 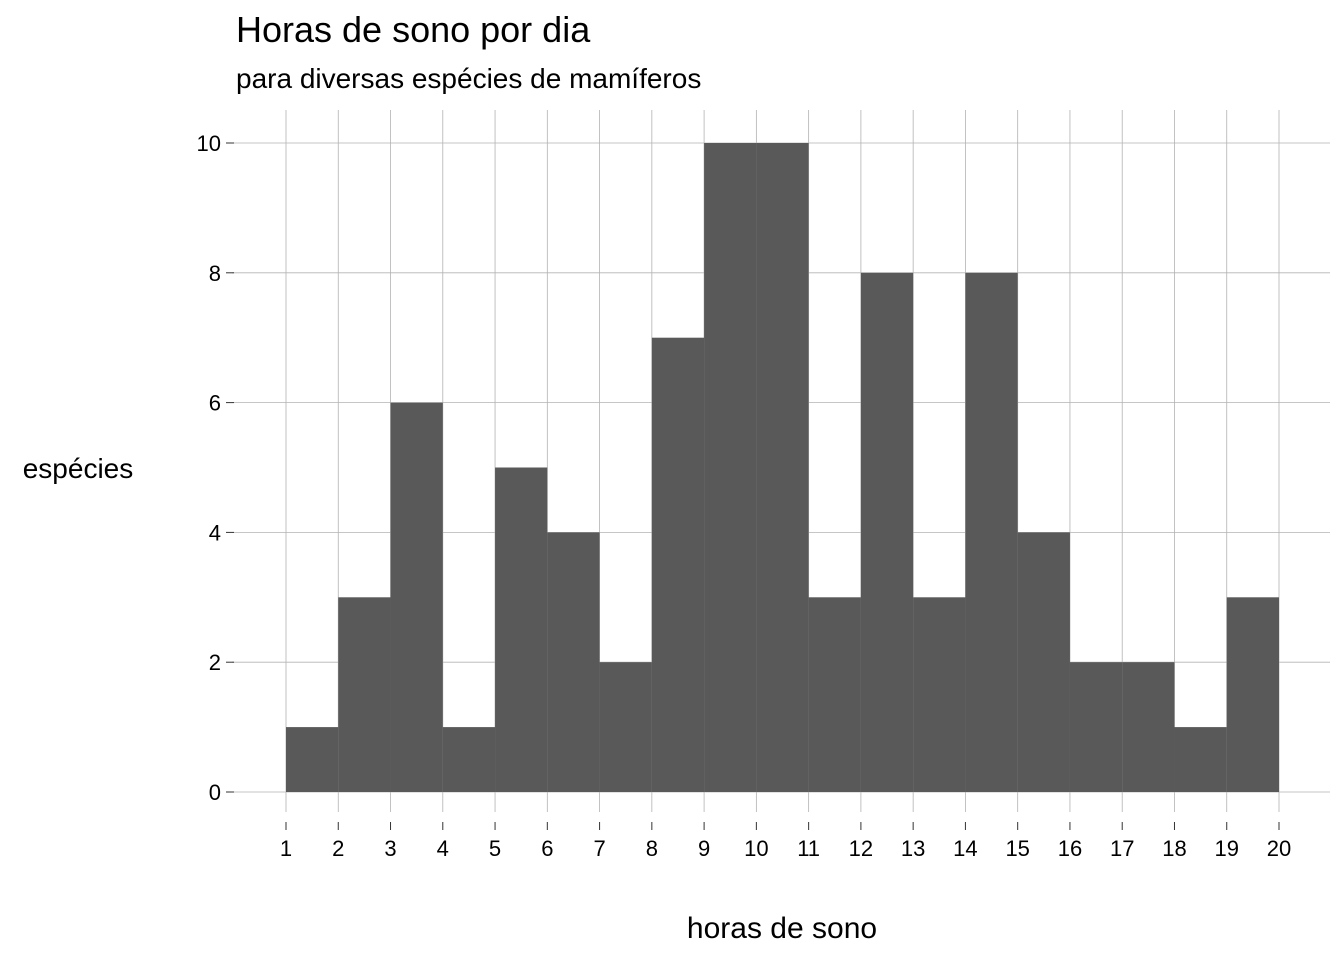 What do you see at coordinates (338, 848) in the screenshot?
I see `x-tick-label: 2` at bounding box center [338, 848].